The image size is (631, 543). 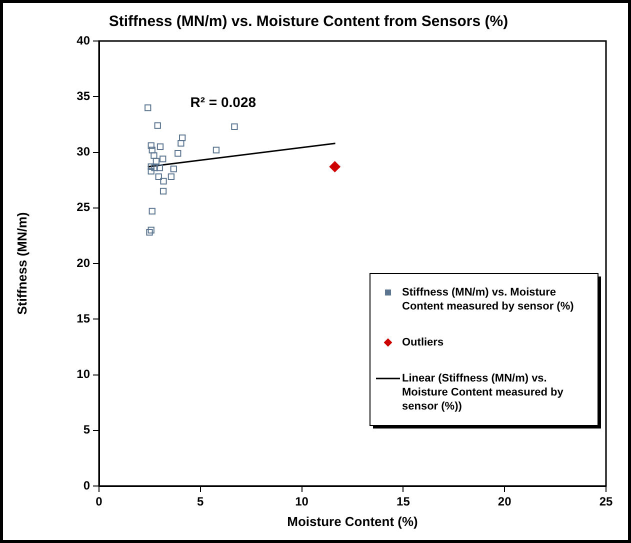 I want to click on x-tick-label: 20, so click(x=505, y=501).